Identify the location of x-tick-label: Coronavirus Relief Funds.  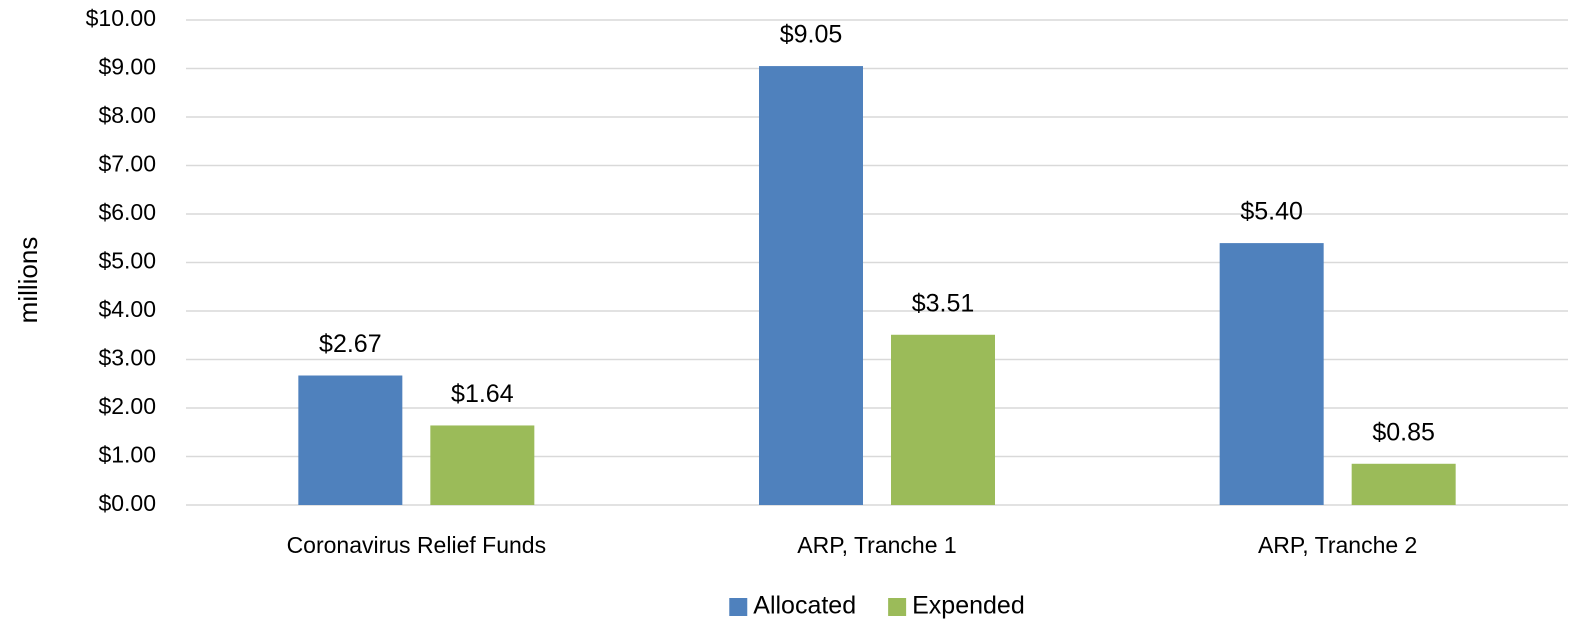
(417, 545).